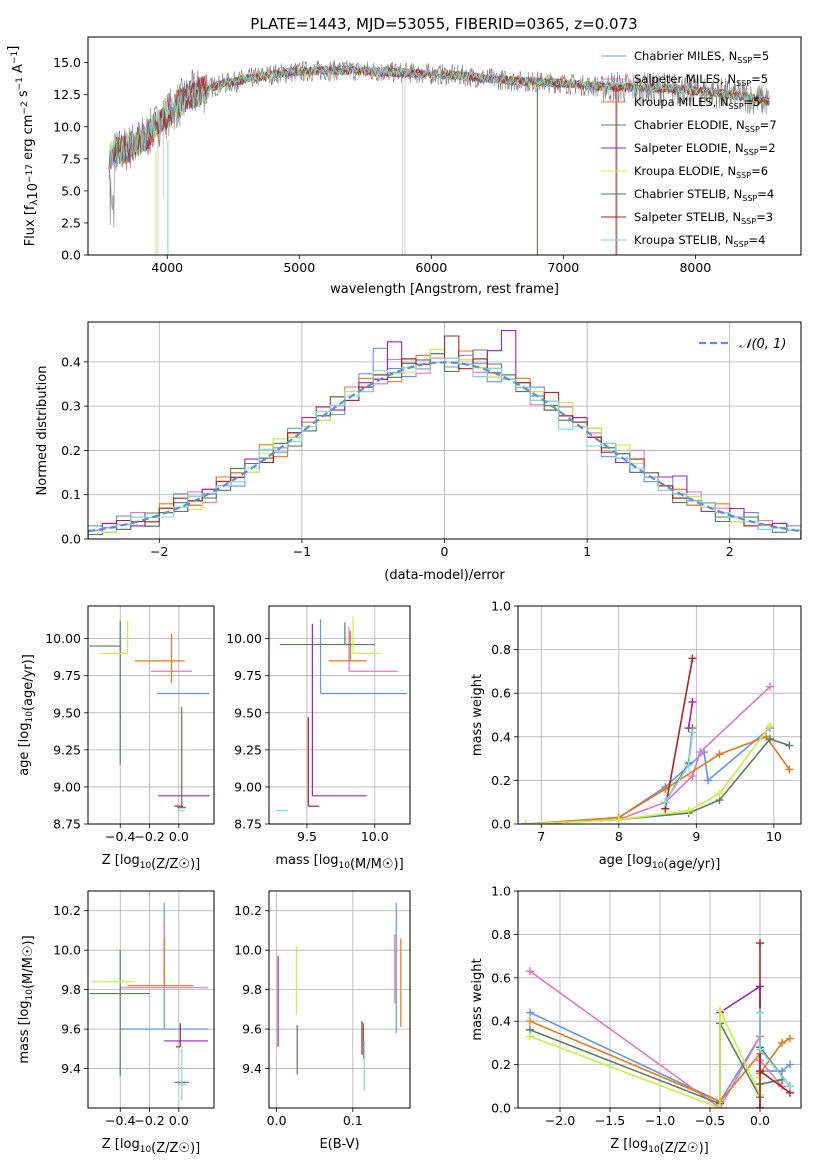 This screenshot has height=1170, width=819. Describe the element at coordinates (563, 267) in the screenshot. I see `x-tick-label: 7000` at that location.